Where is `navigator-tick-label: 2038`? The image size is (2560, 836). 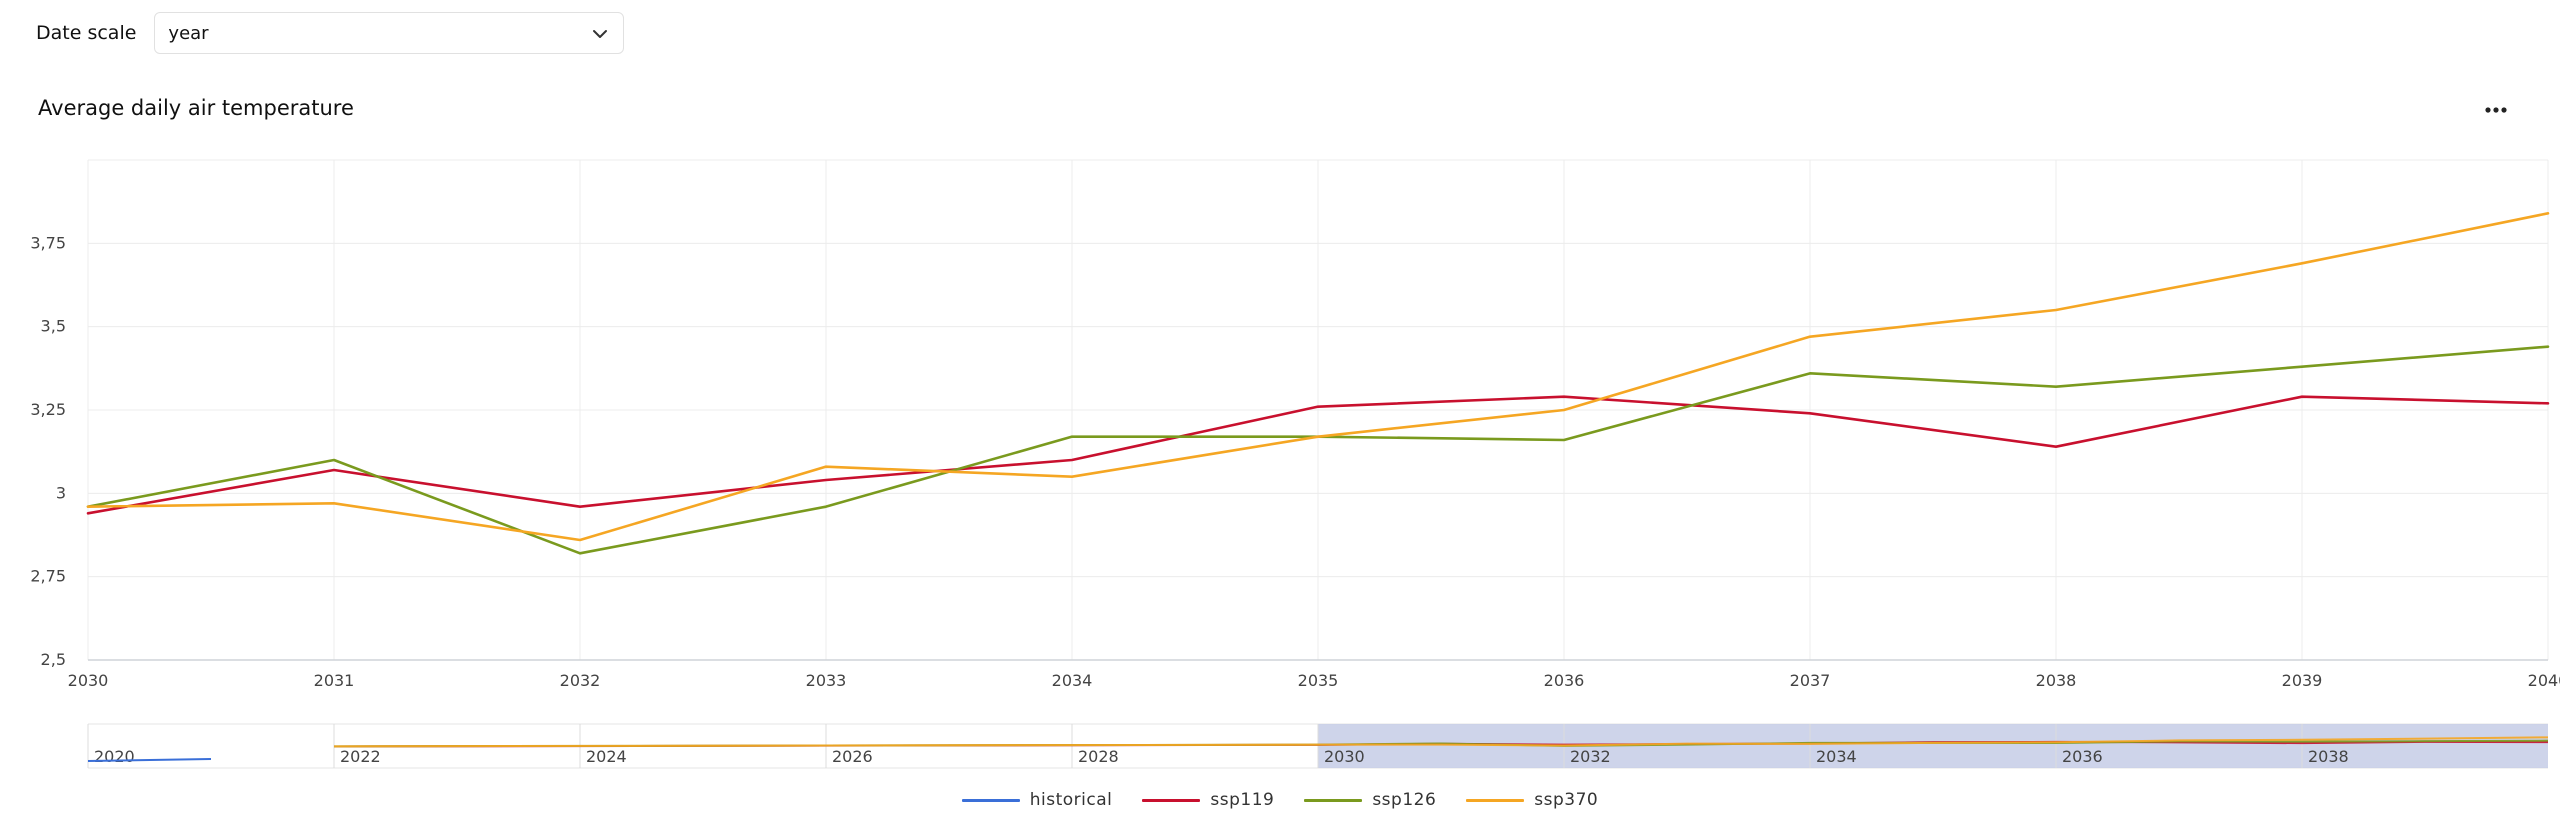 navigator-tick-label: 2038 is located at coordinates (2328, 756).